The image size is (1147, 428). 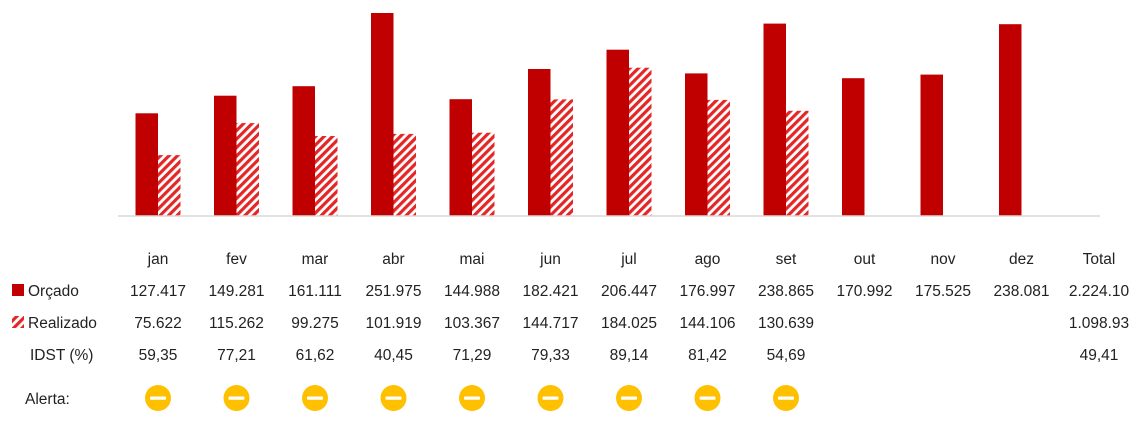 What do you see at coordinates (640, 141) in the screenshot?
I see `bar-realizado-jul` at bounding box center [640, 141].